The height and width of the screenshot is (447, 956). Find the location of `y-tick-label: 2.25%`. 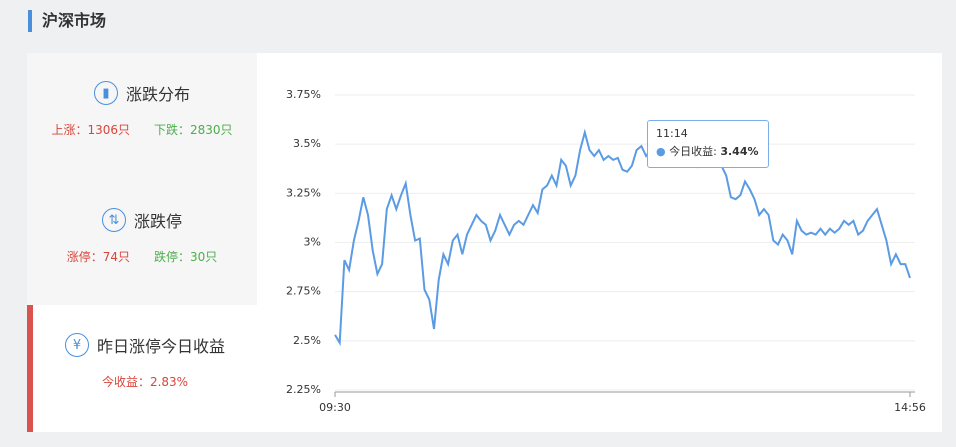

y-tick-label: 2.25% is located at coordinates (303, 389).